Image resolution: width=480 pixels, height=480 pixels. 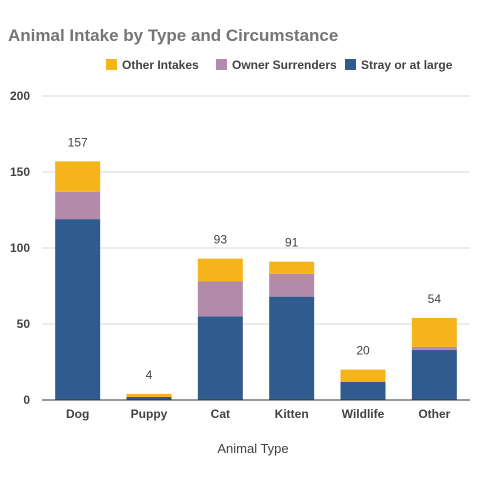 What do you see at coordinates (434, 414) in the screenshot?
I see `x-tick-label-other: Other` at bounding box center [434, 414].